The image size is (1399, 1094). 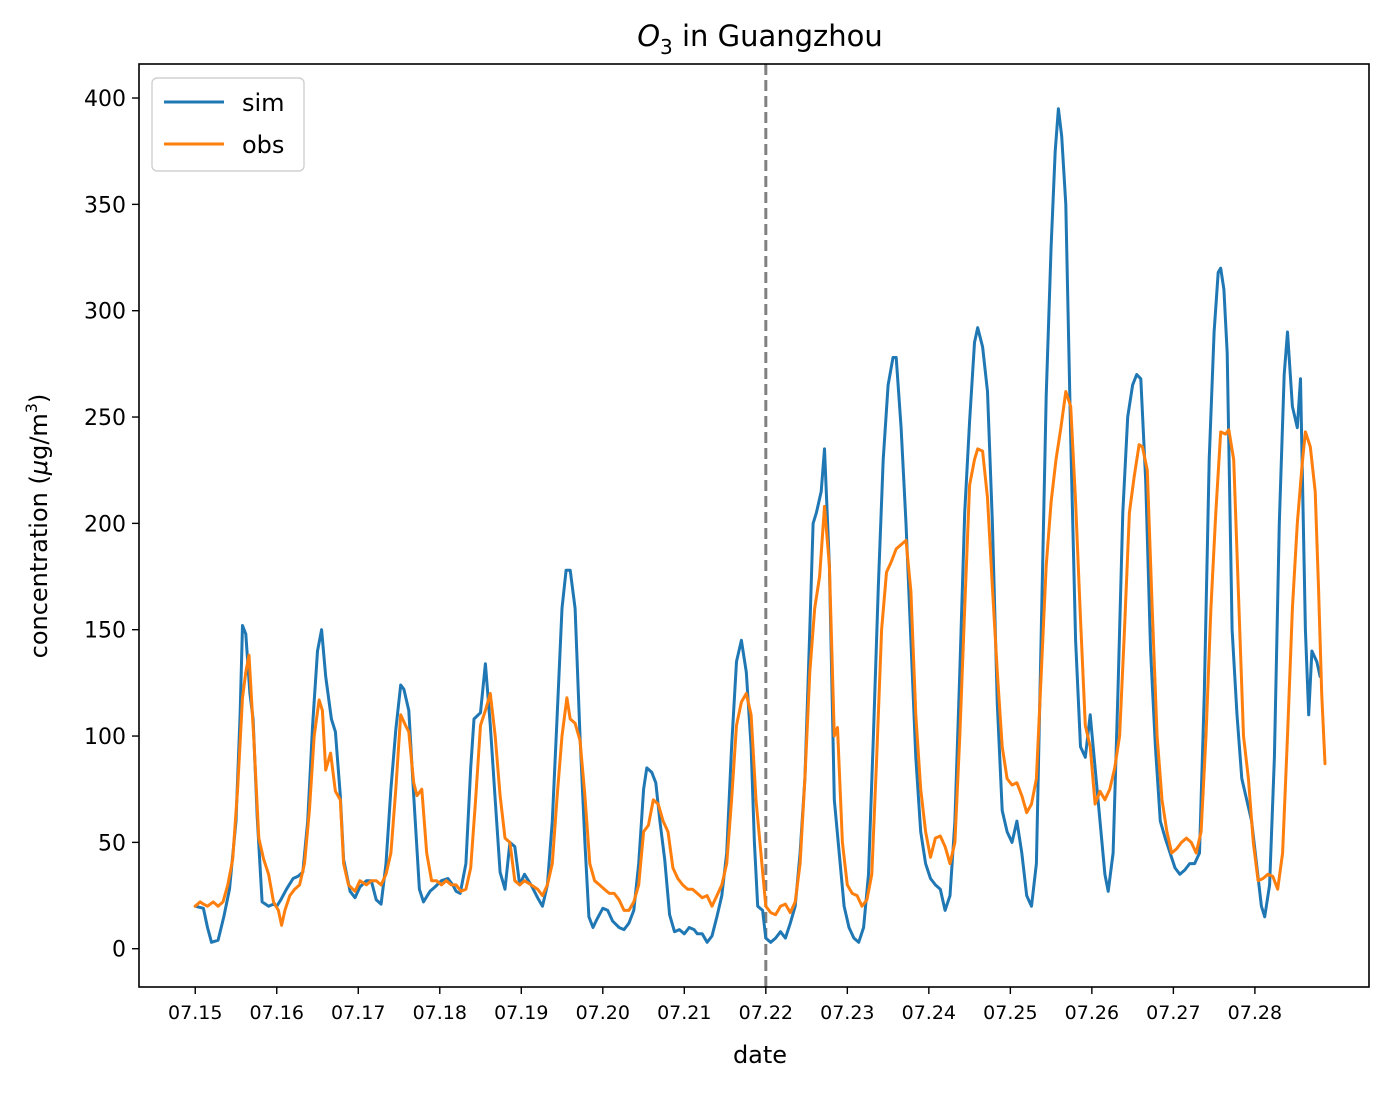 I want to click on y-tick-label: 400, so click(x=105, y=99).